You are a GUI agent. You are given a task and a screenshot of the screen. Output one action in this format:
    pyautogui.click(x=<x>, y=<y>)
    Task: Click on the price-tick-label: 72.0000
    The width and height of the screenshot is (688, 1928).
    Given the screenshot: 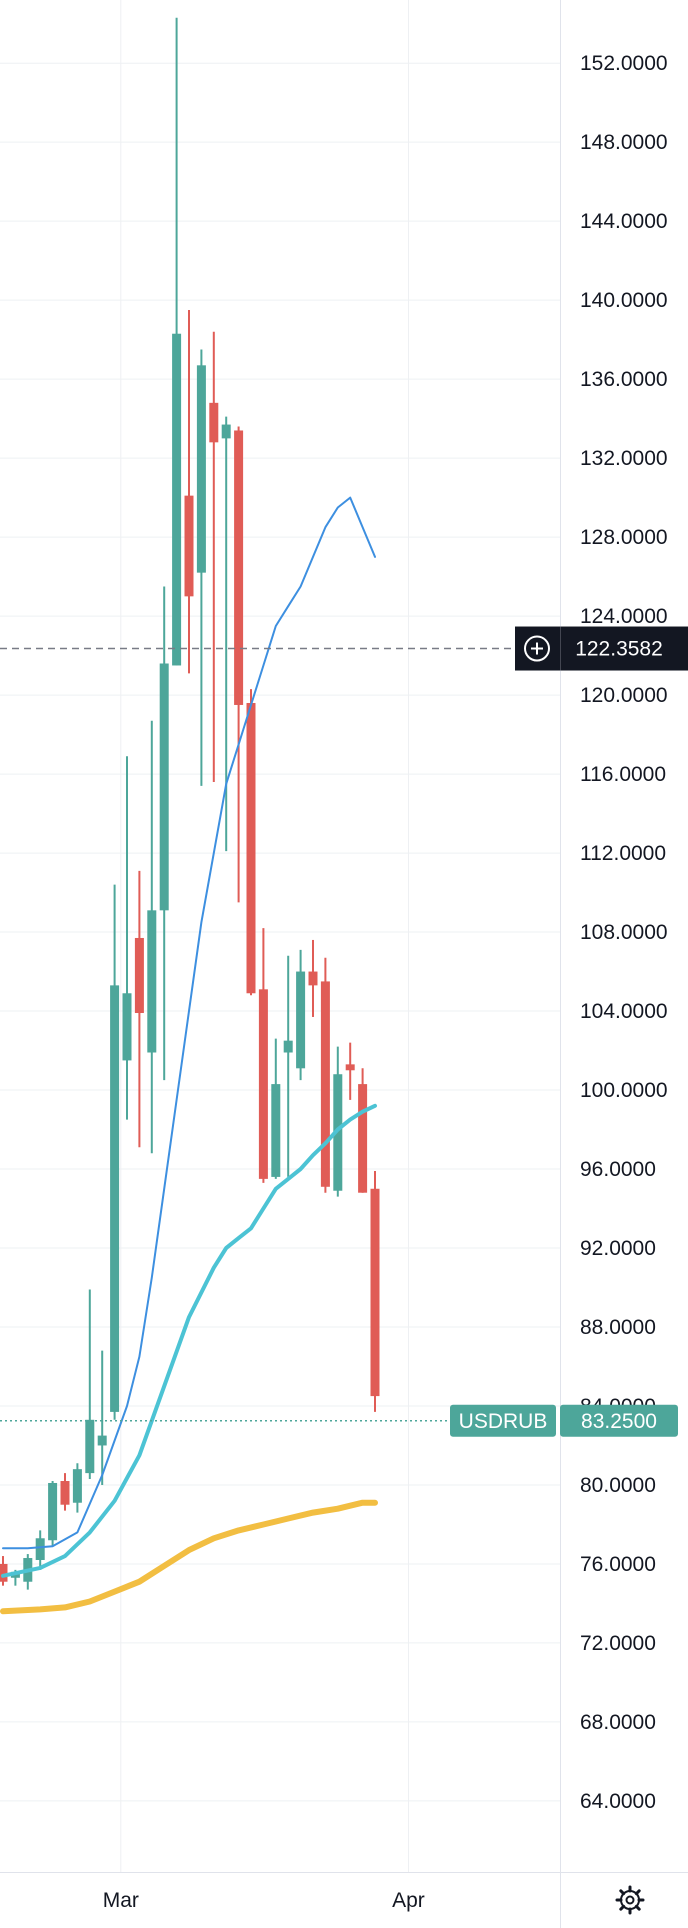 What is the action you would take?
    pyautogui.click(x=618, y=1643)
    